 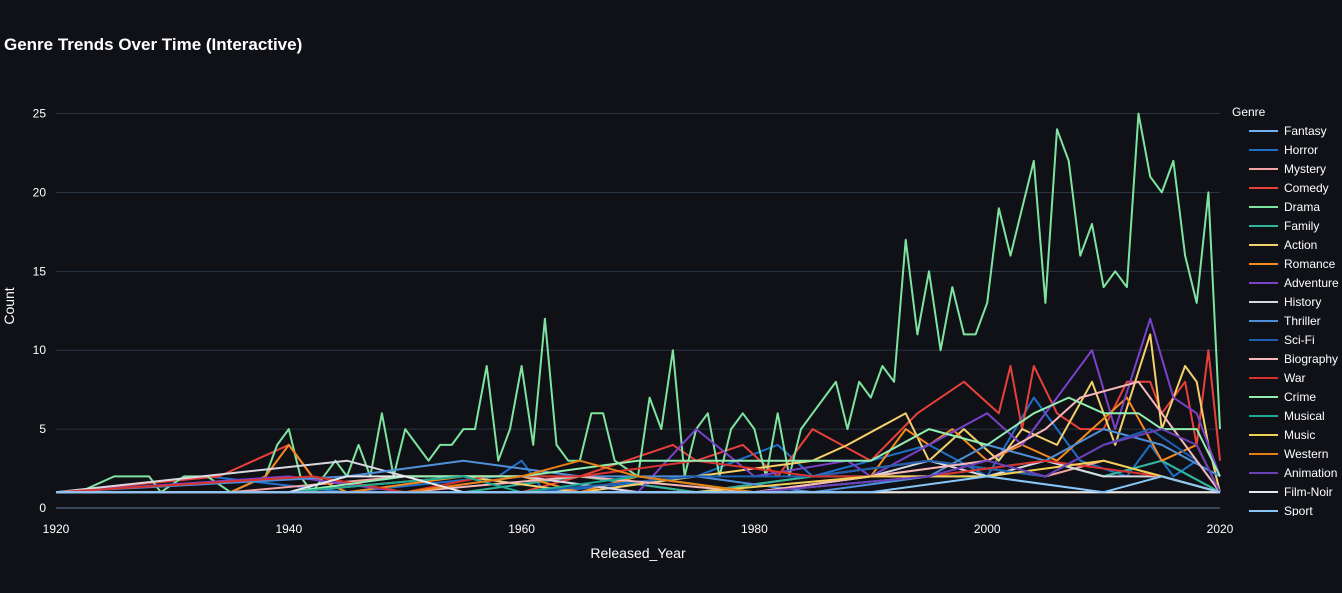 I want to click on x-axis-title: Released_Year, so click(x=638, y=553).